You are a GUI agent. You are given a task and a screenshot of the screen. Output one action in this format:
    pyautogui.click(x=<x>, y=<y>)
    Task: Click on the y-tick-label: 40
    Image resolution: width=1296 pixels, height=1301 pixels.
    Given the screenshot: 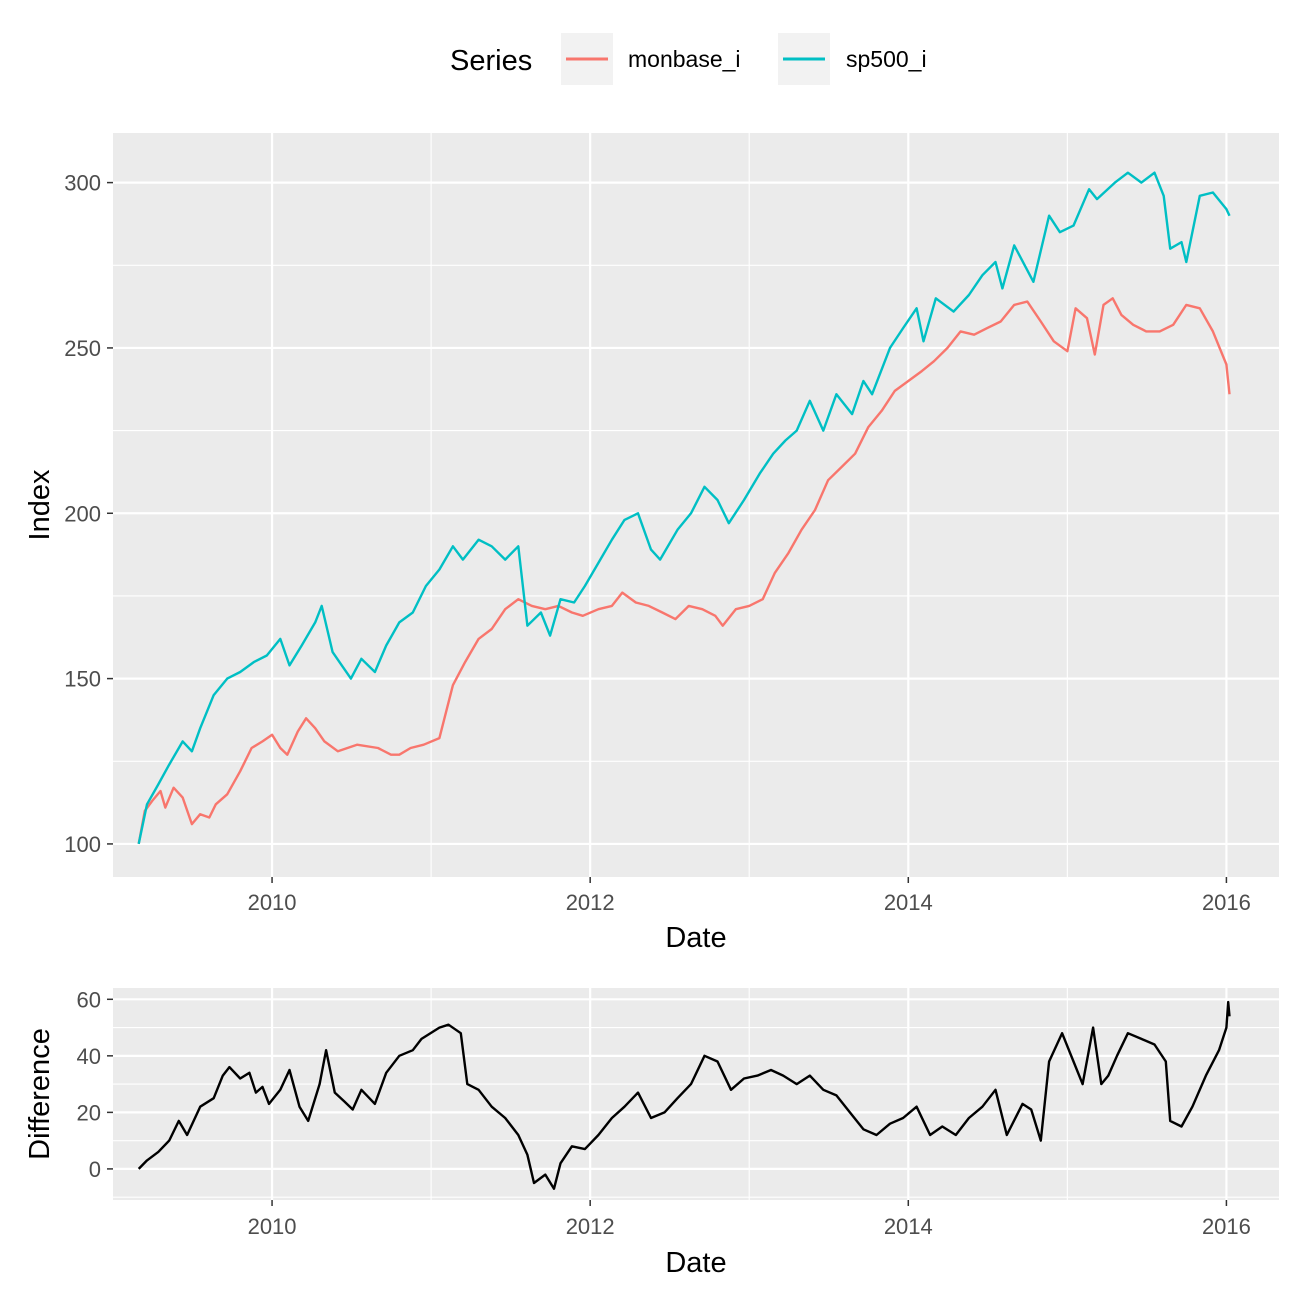 What is the action you would take?
    pyautogui.click(x=89, y=1056)
    